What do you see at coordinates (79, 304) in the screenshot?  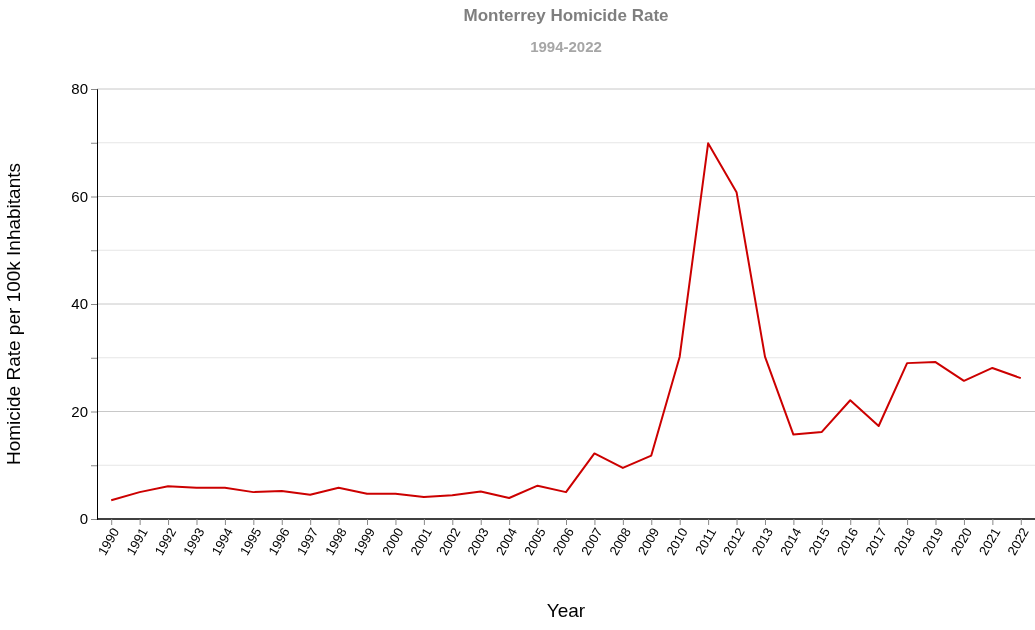 I see `y-tick-label: 40` at bounding box center [79, 304].